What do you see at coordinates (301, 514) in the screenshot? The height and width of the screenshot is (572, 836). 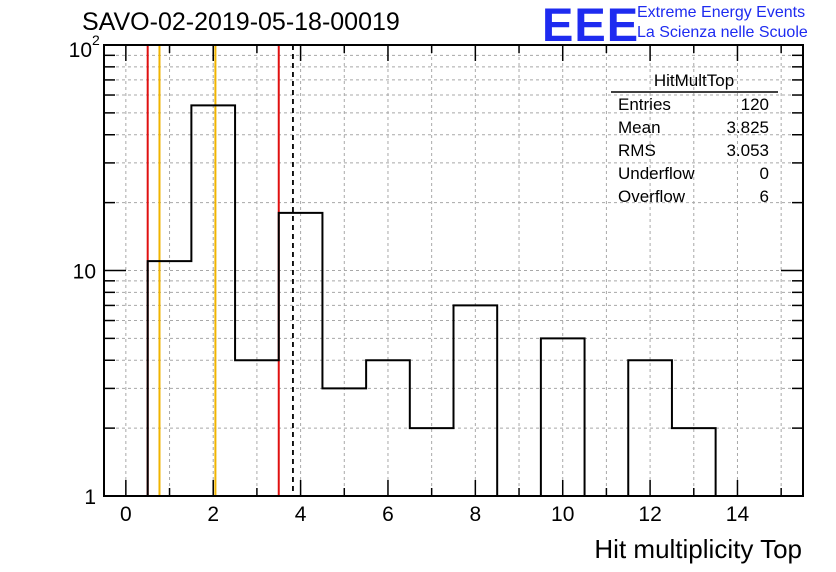 I see `x-tick-label: 4` at bounding box center [301, 514].